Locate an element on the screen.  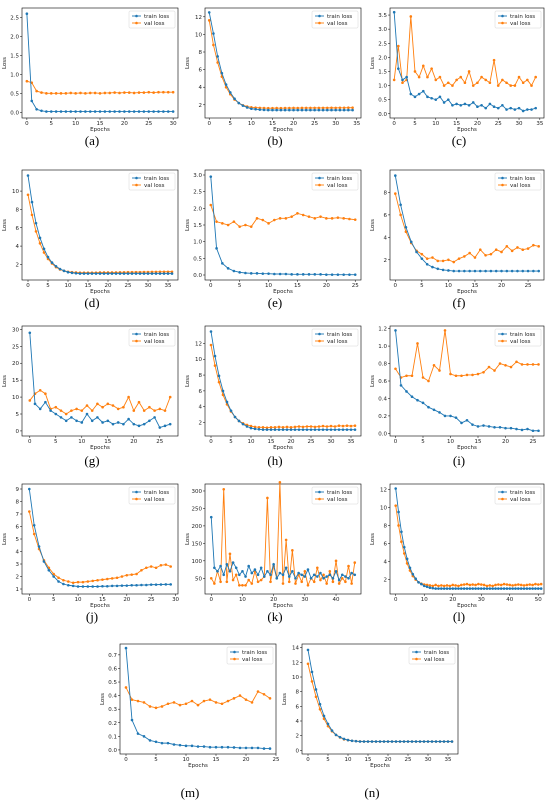
y-tick-label: 4 is located at coordinates (386, 563).